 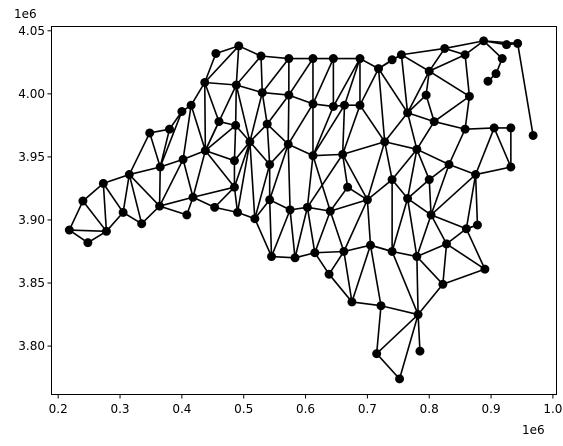 I want to click on x-tick-label-7: 0.9, so click(x=491, y=409).